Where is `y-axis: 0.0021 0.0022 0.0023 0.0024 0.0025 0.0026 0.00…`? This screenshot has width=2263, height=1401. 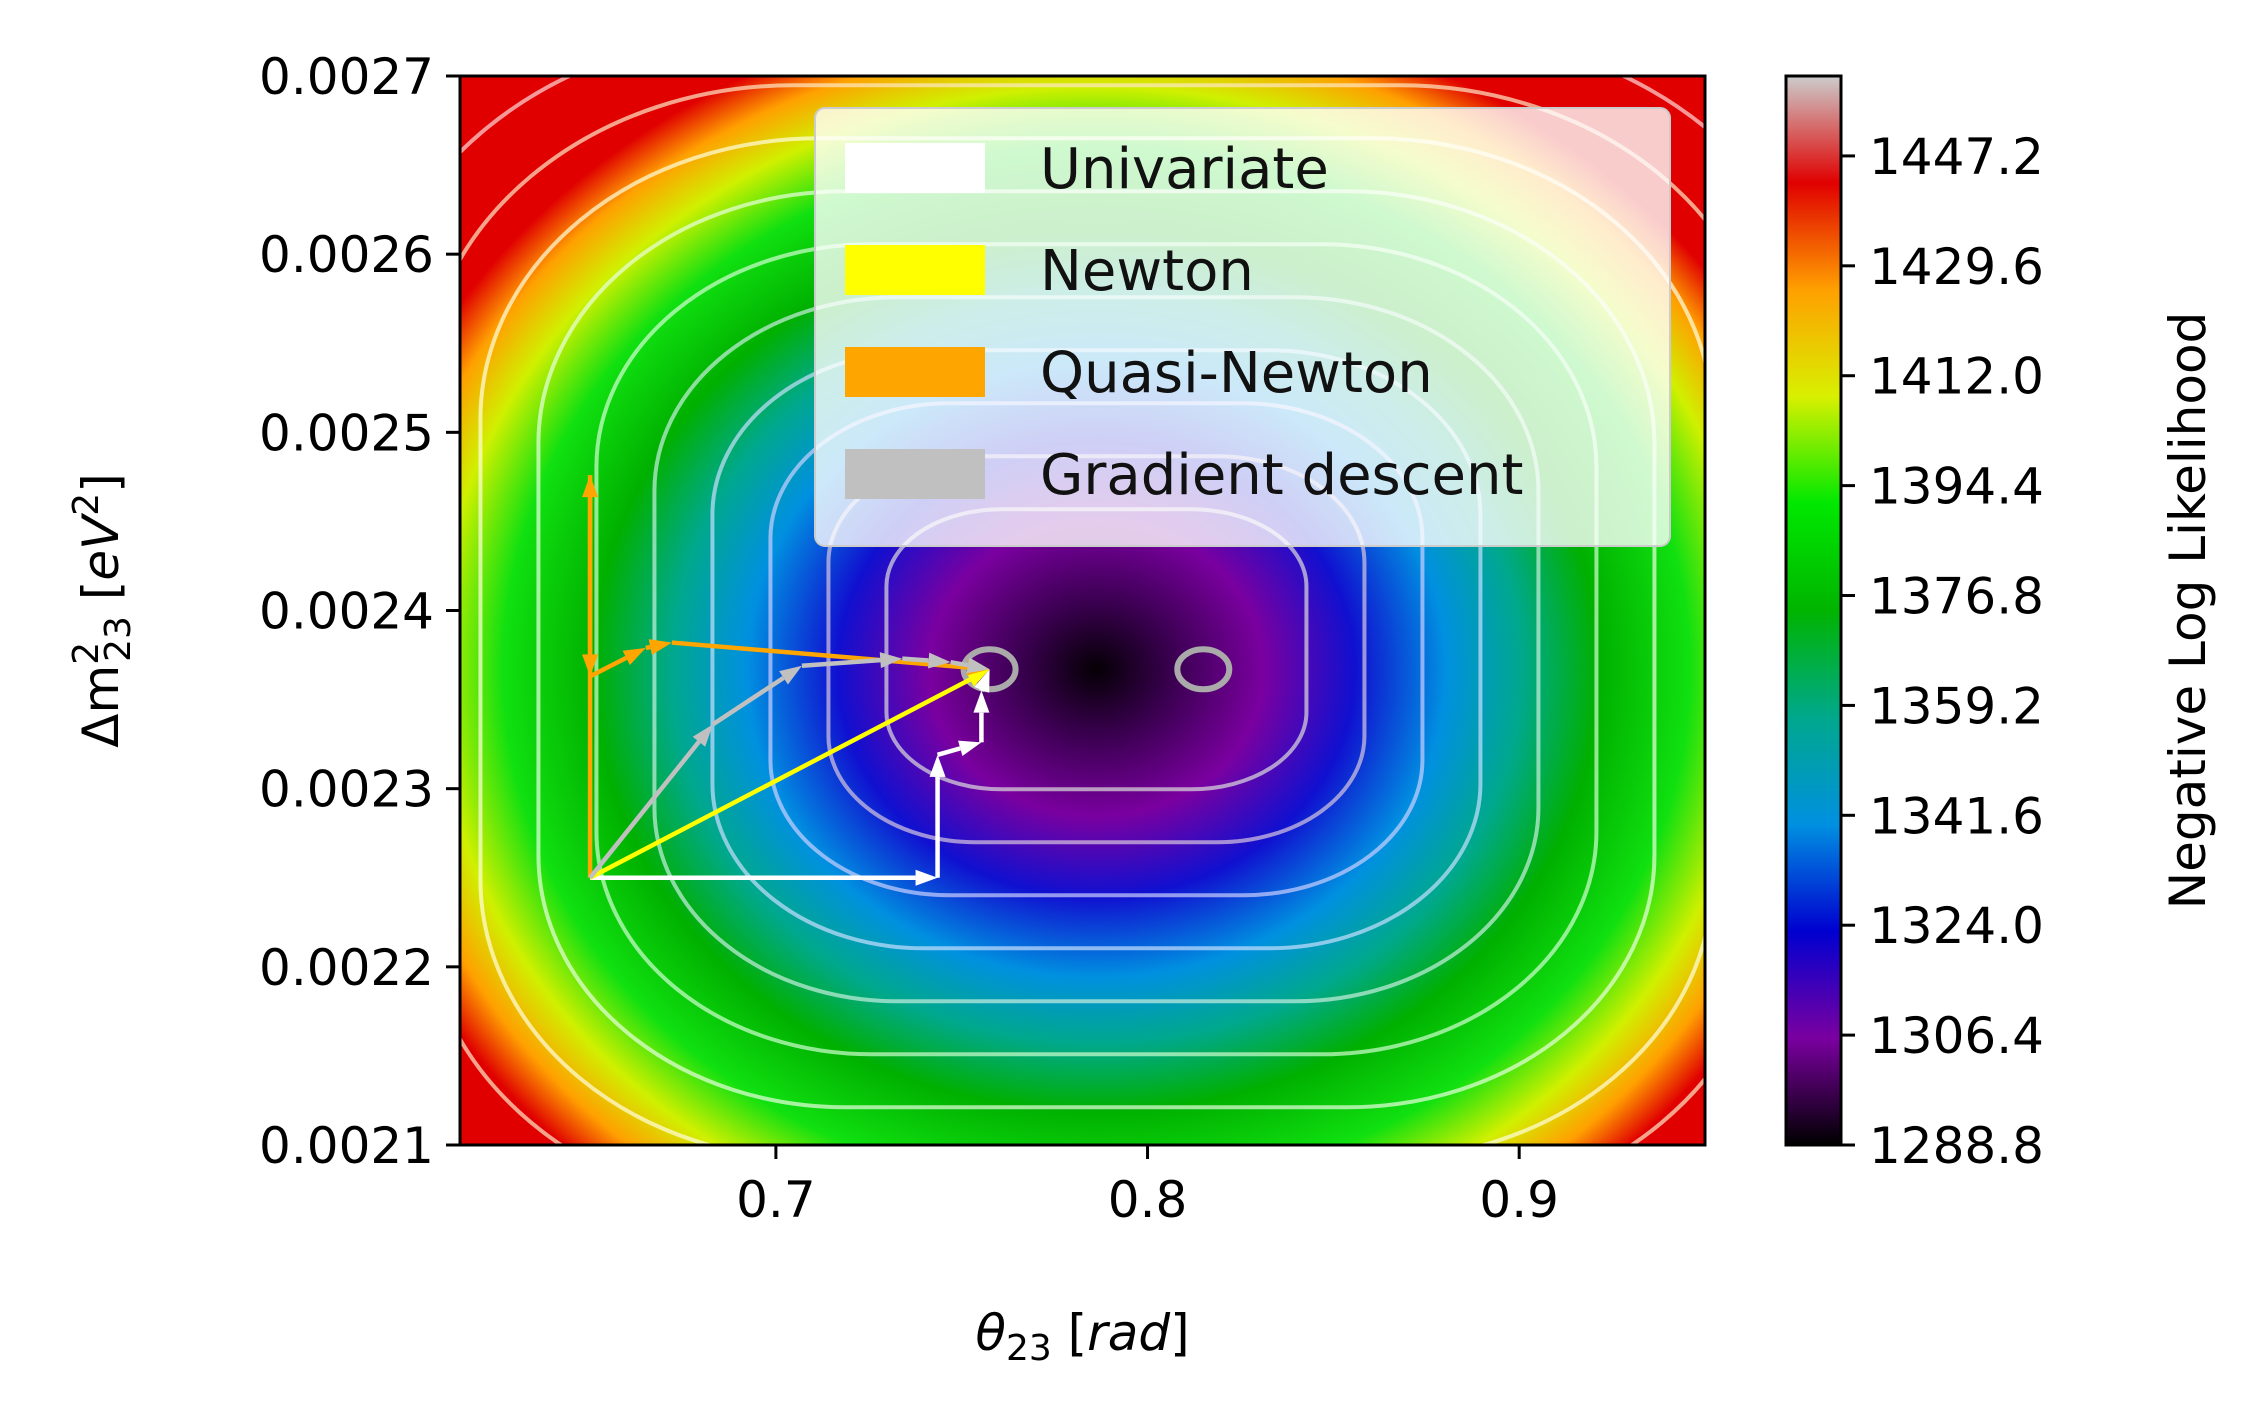 y-axis: 0.0021 0.0022 0.0023 0.0024 0.0025 0.0026 0.00… is located at coordinates (359, 611).